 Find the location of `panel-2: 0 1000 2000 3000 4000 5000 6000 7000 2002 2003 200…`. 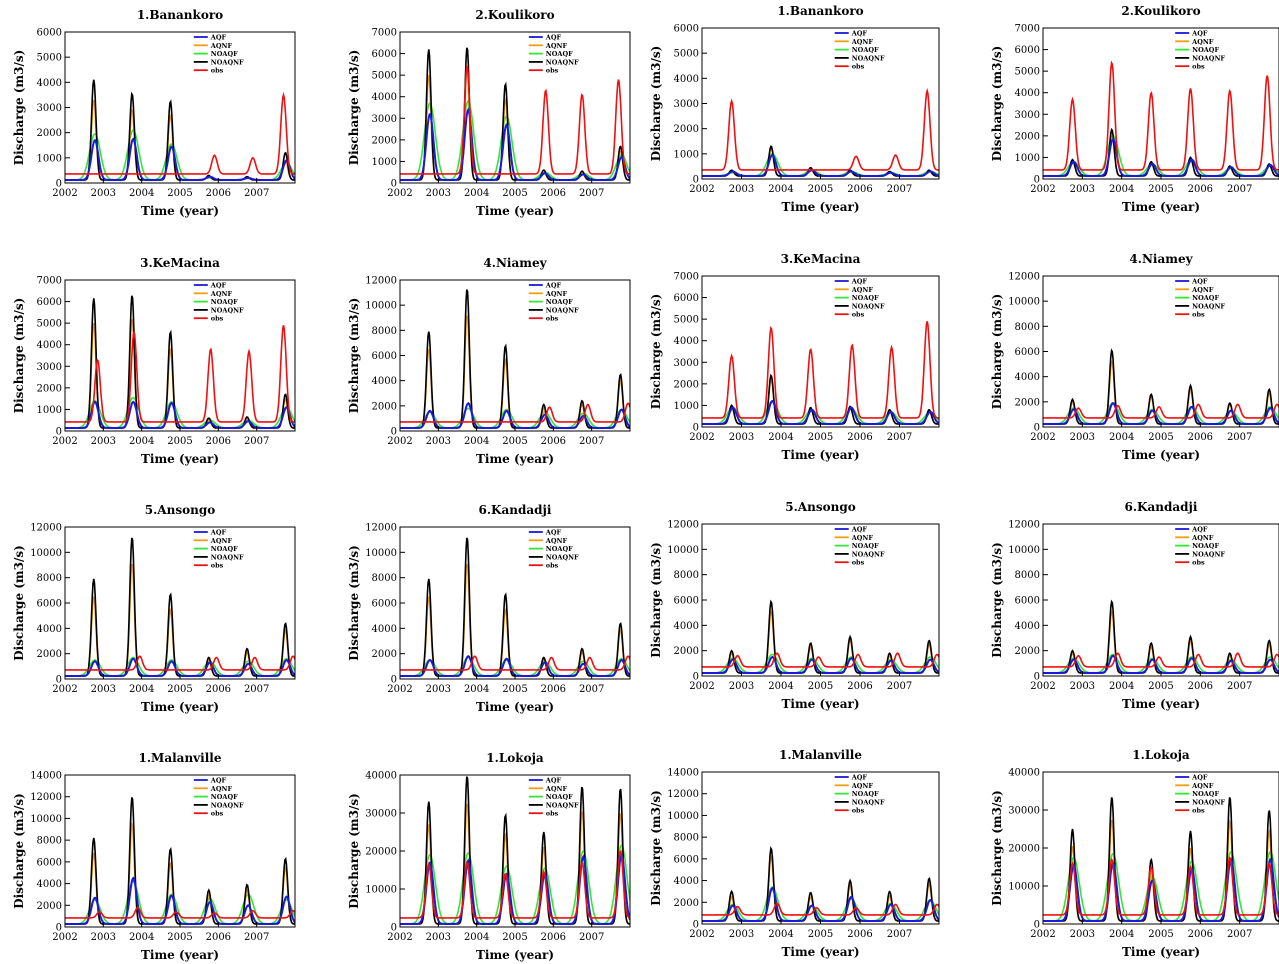

panel-2: 0 1000 2000 3000 4000 5000 6000 7000 2002 2003 200… is located at coordinates (489, 113).